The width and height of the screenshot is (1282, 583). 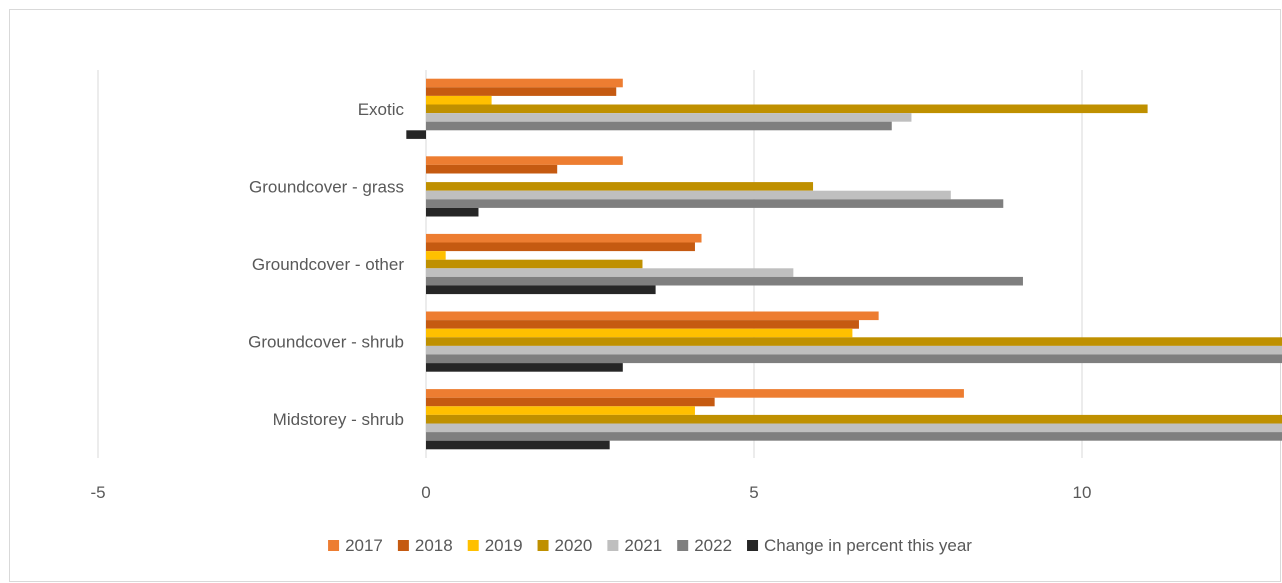 I want to click on x-tick-label: 5, so click(x=753, y=492).